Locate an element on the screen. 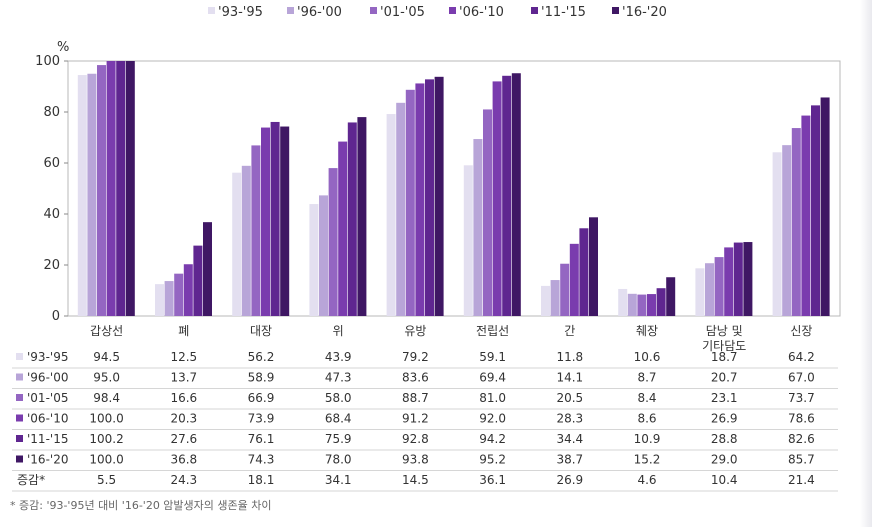 The width and height of the screenshot is (872, 527). table-cell: 73.9 is located at coordinates (261, 419).